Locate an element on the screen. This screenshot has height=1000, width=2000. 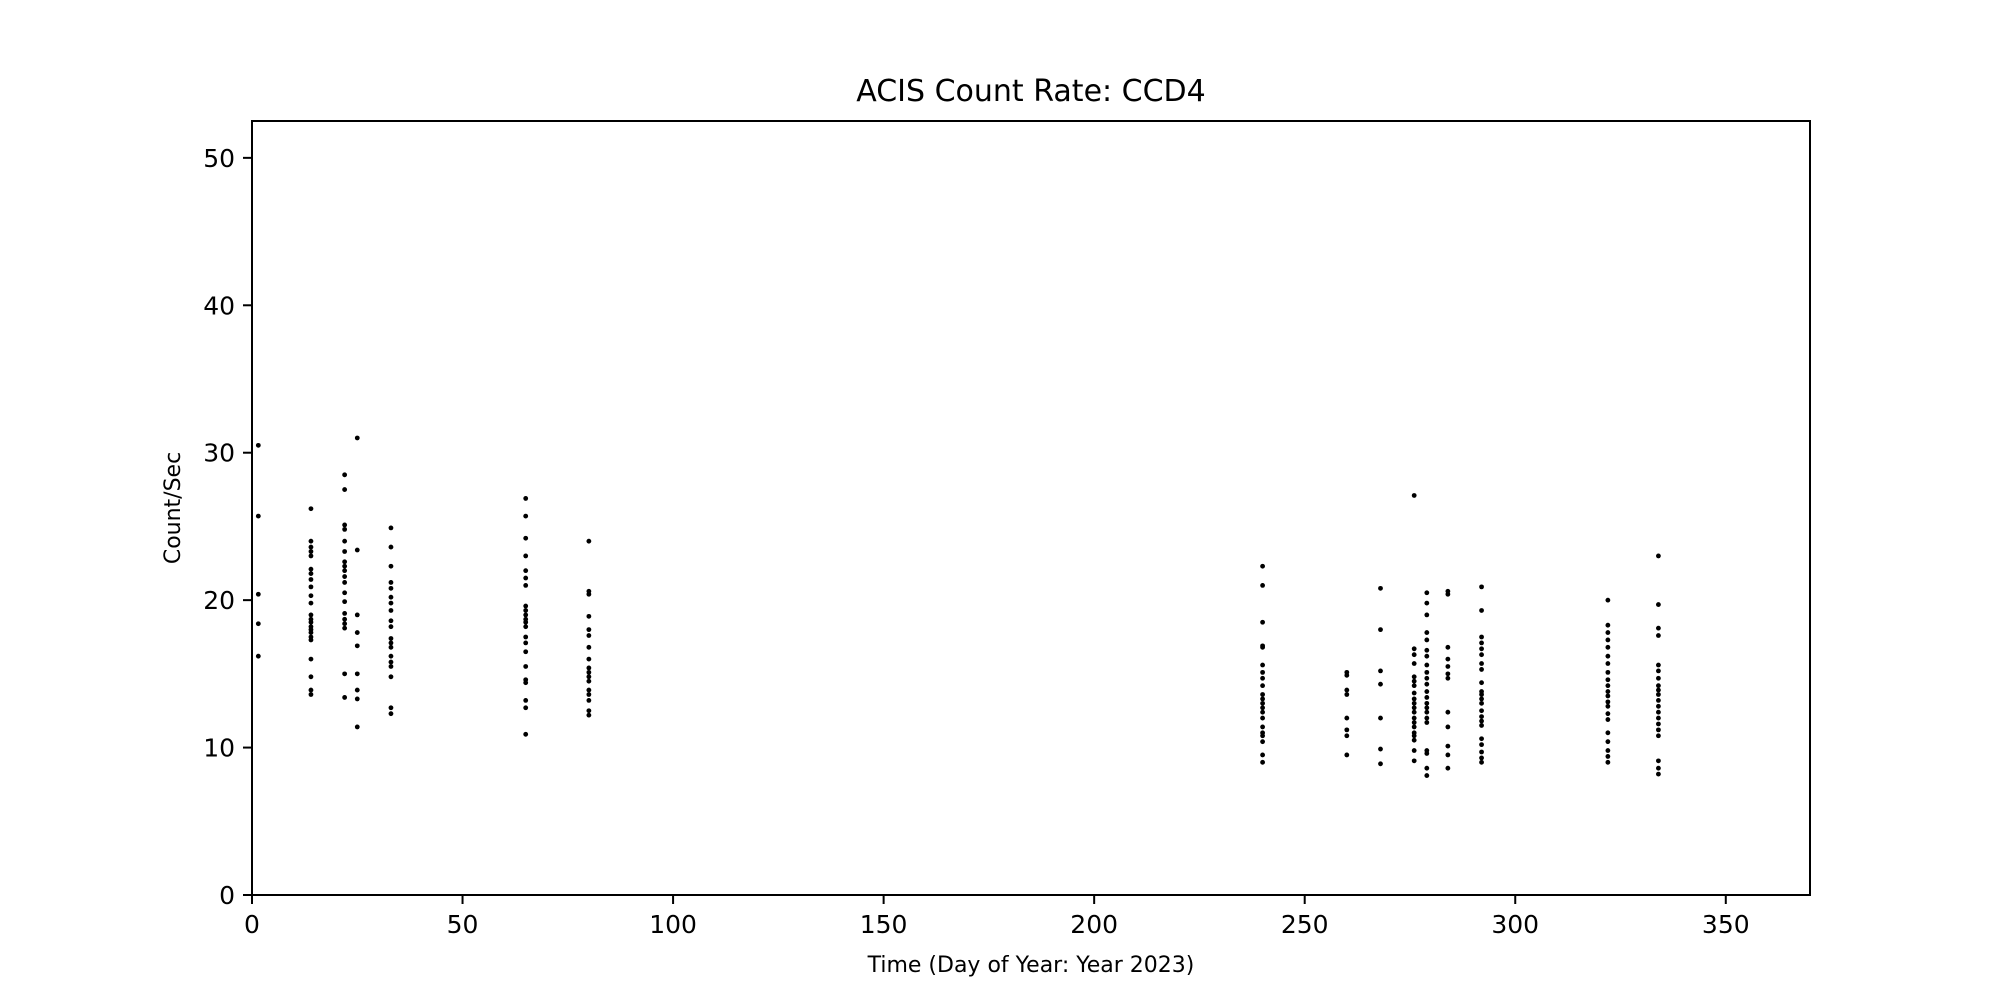
x-tick-label: 50 is located at coordinates (463, 924).